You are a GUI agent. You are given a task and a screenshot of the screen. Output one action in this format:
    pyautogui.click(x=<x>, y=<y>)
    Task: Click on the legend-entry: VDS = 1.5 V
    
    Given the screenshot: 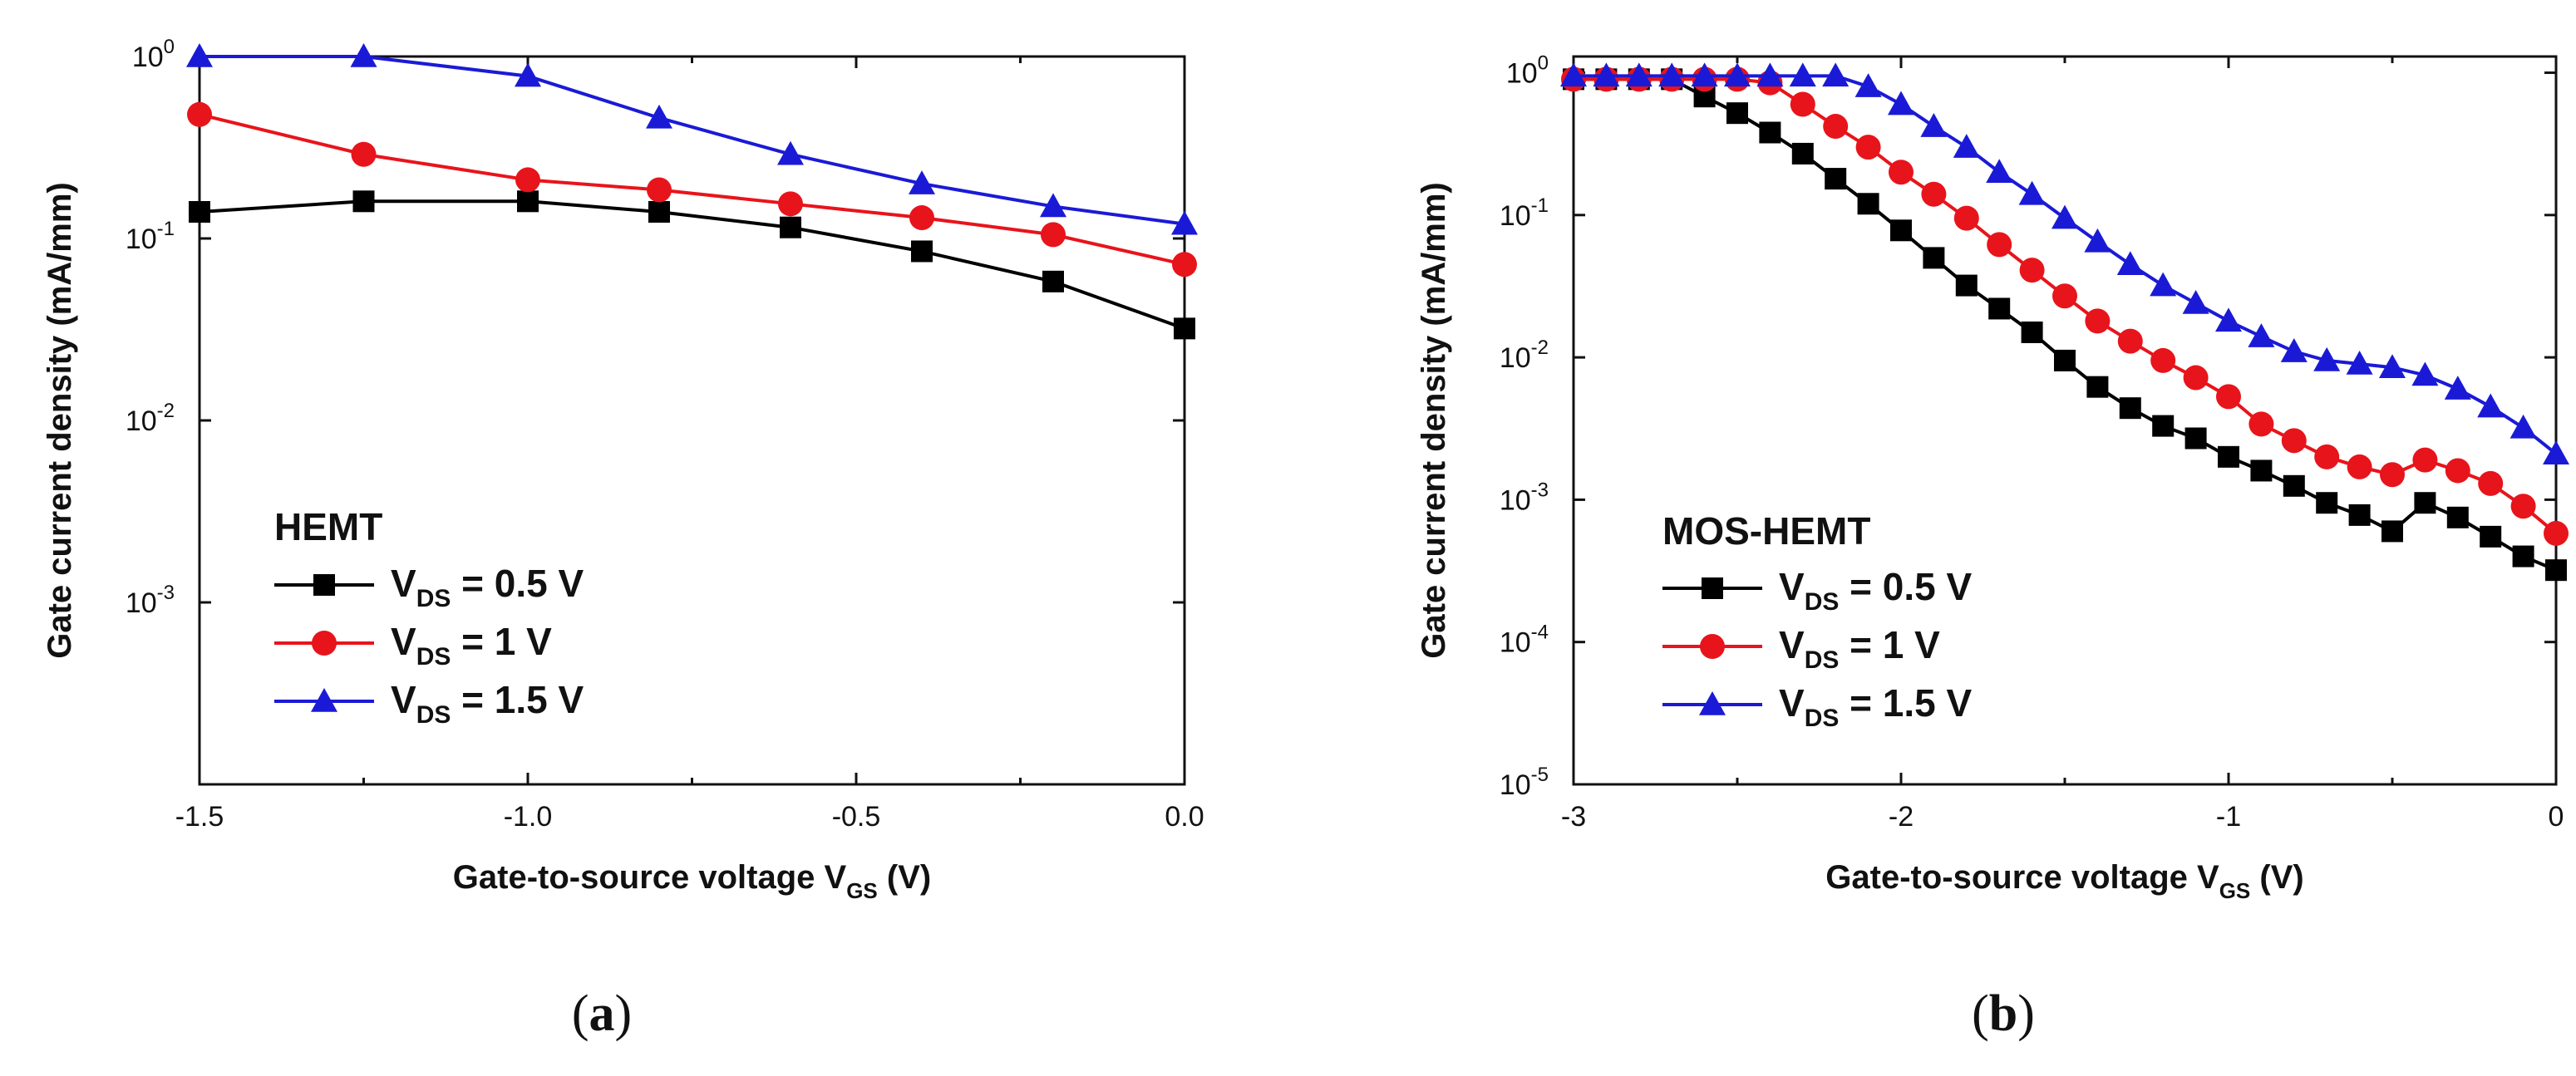 What is the action you would take?
    pyautogui.click(x=1876, y=706)
    